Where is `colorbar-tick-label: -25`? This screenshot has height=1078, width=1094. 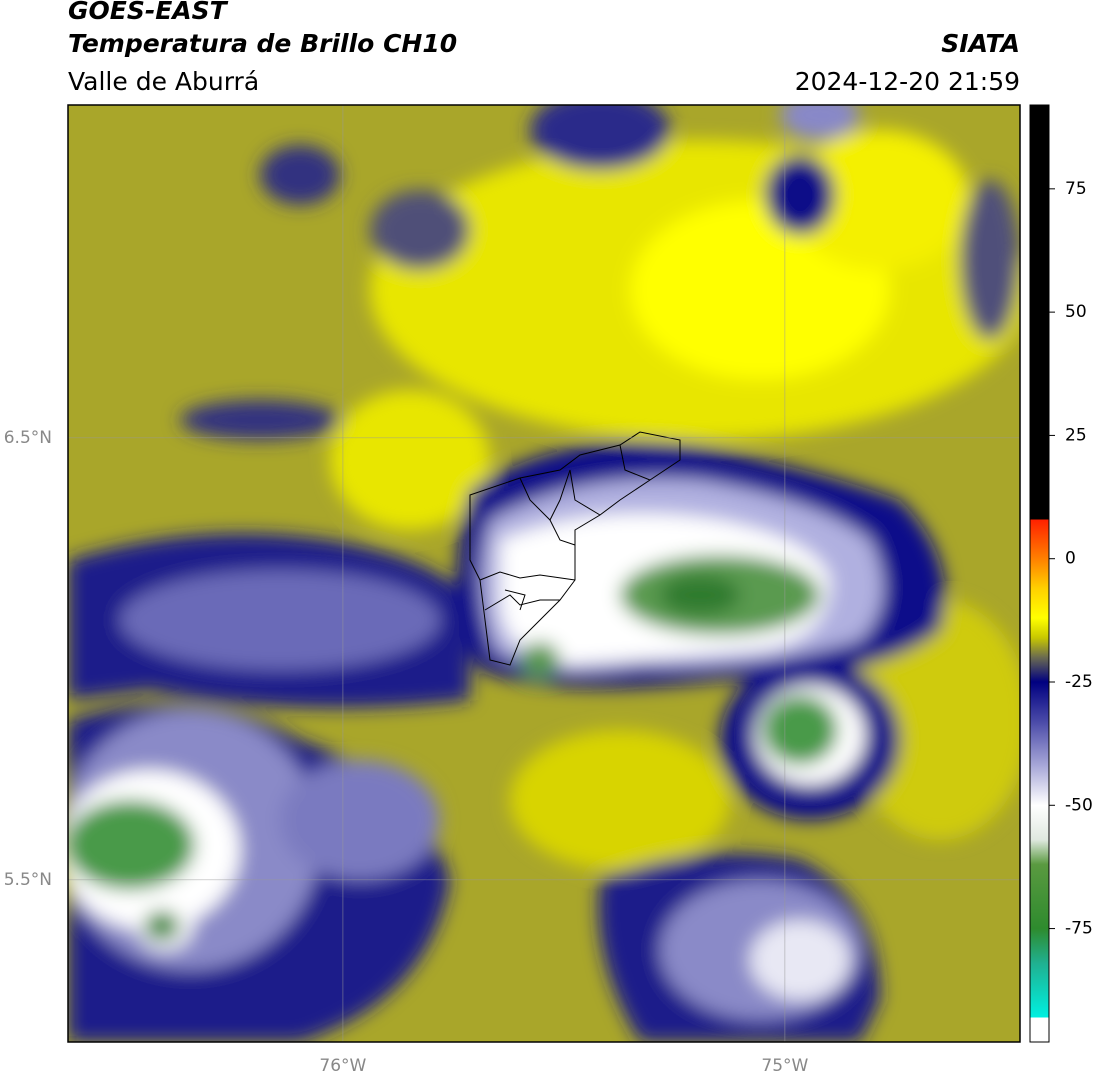 colorbar-tick-label: -25 is located at coordinates (1079, 682).